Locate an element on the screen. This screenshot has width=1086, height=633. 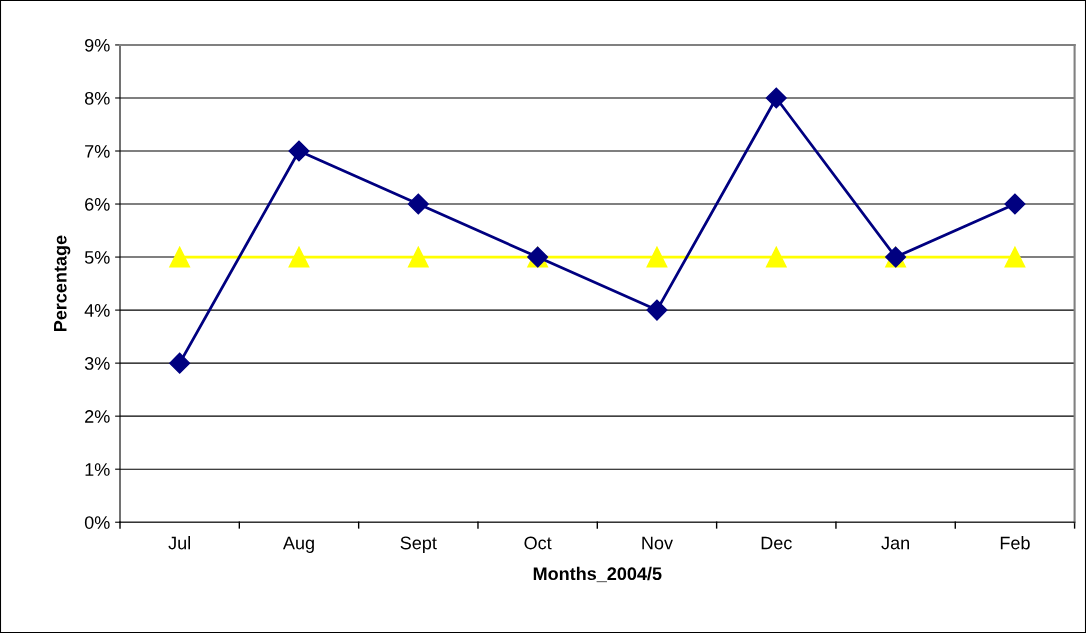
y-tick-label: 7% is located at coordinates (97, 151).